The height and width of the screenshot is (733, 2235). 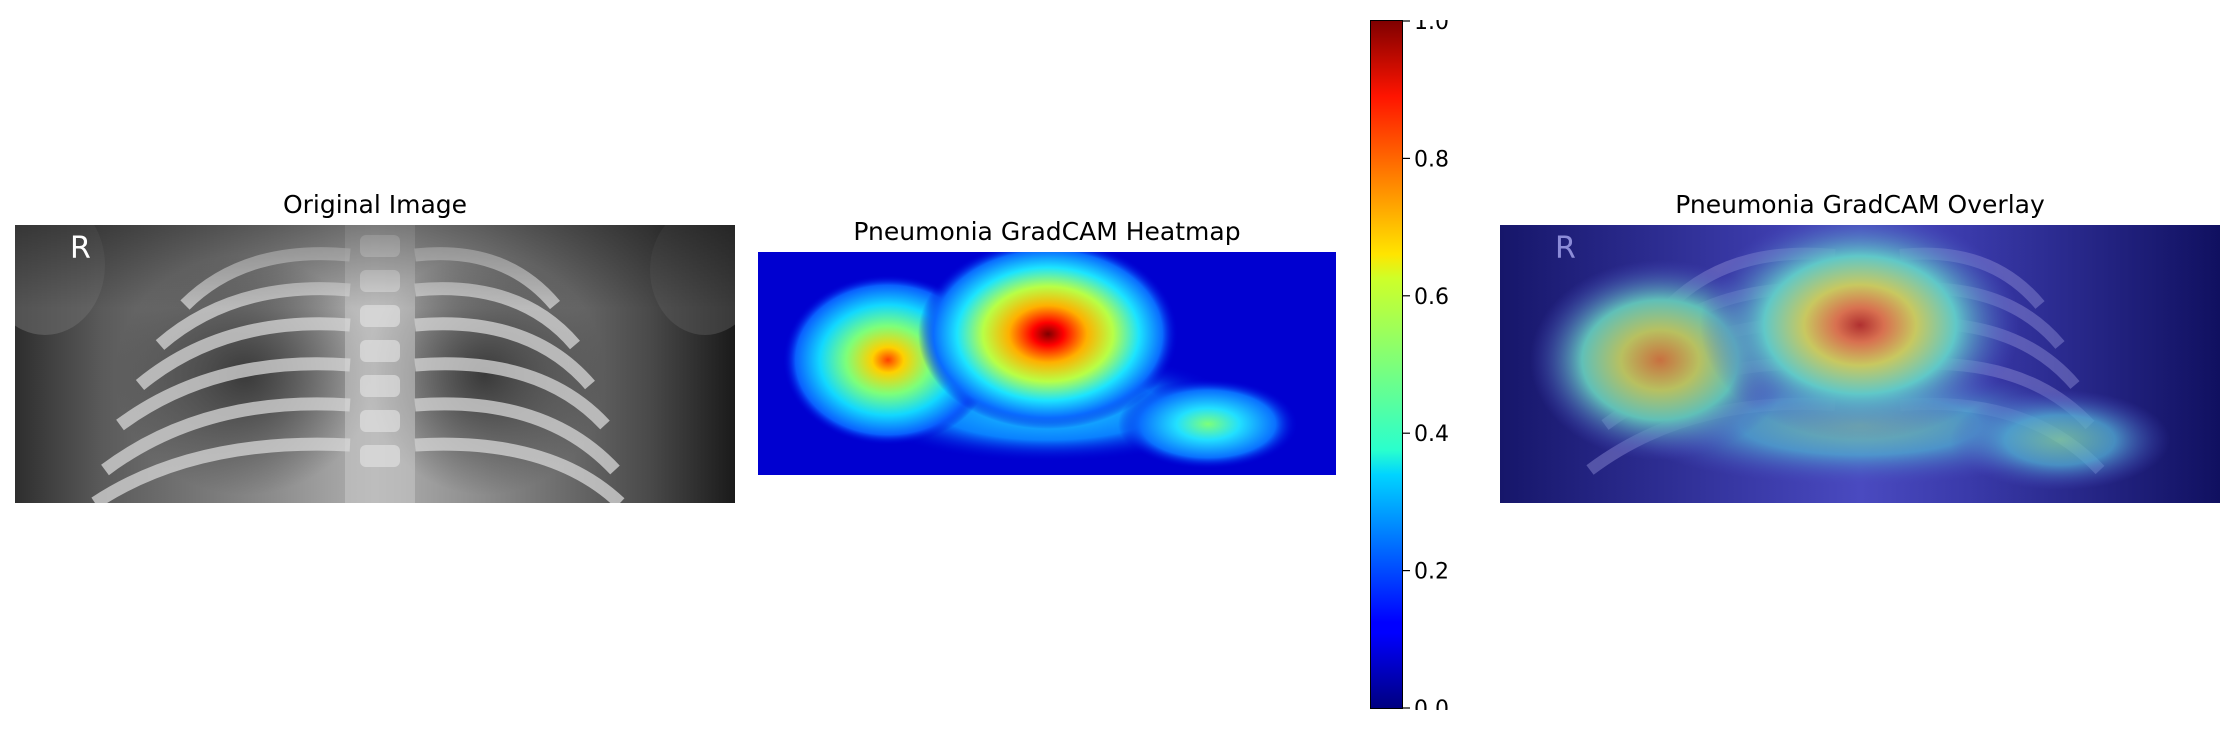 What do you see at coordinates (1431, 434) in the screenshot?
I see `colorbar-tick-label: 0.4` at bounding box center [1431, 434].